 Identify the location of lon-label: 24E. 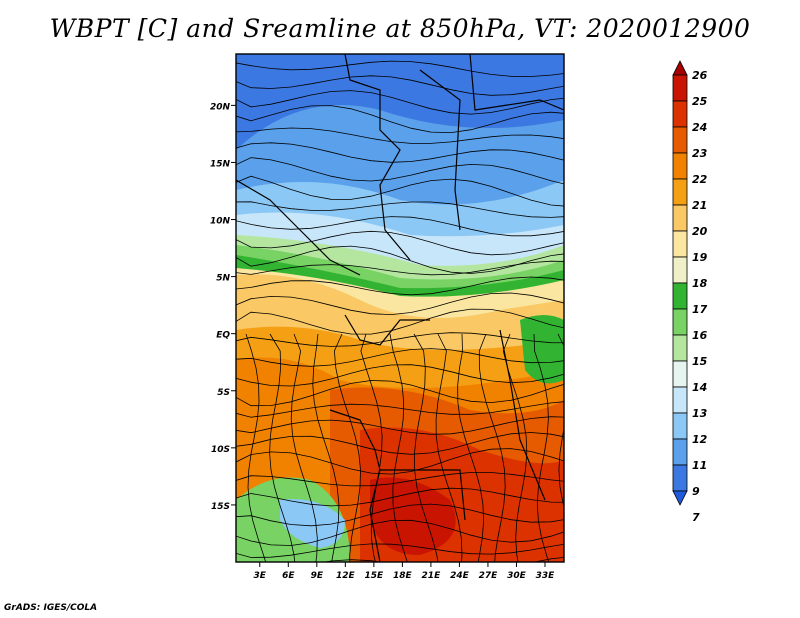
(460, 576).